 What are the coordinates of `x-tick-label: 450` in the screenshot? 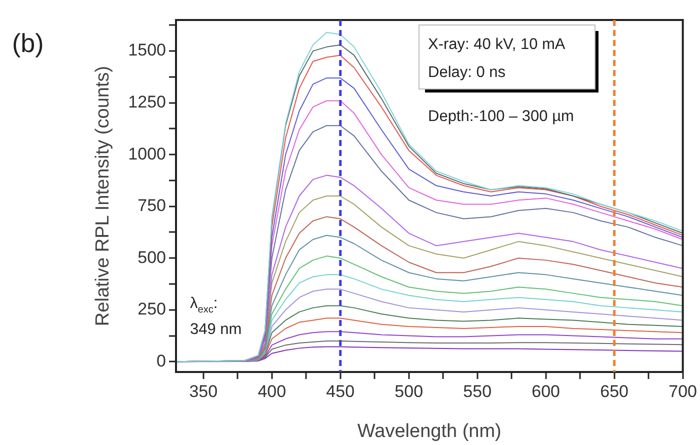 It's located at (340, 391).